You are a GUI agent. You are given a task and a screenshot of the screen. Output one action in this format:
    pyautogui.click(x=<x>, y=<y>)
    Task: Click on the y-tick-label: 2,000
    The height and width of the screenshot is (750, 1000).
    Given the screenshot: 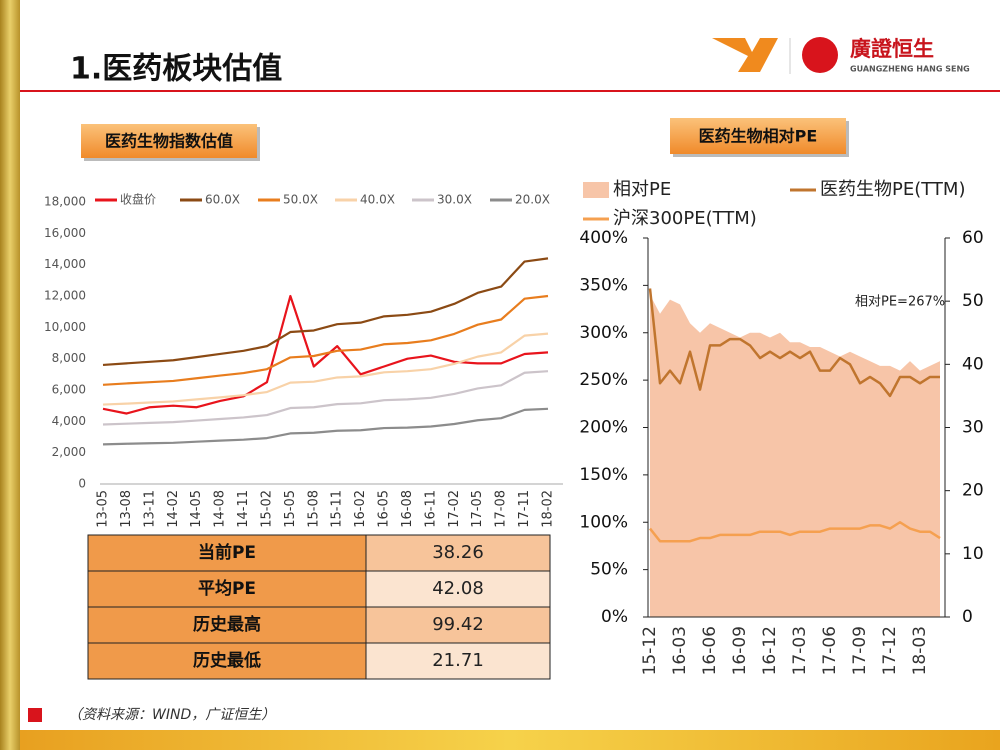 What is the action you would take?
    pyautogui.click(x=69, y=452)
    